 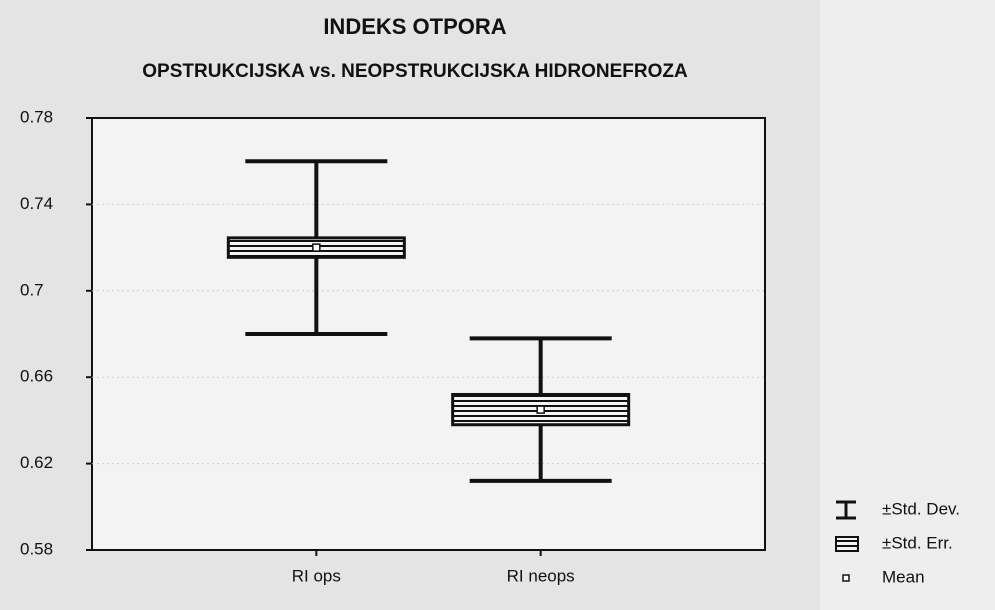 I want to click on y-tick-label: 0.74, so click(x=36, y=203).